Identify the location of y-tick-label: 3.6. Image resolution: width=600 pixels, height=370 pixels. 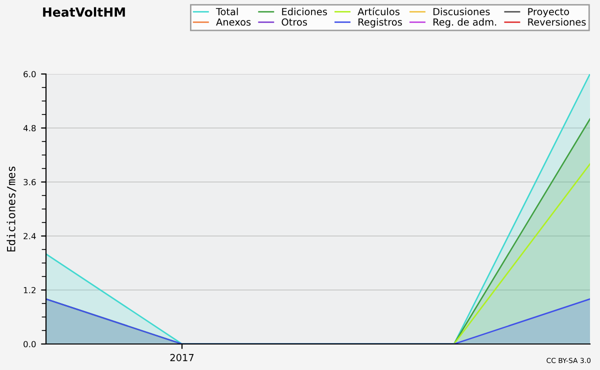
(30, 182).